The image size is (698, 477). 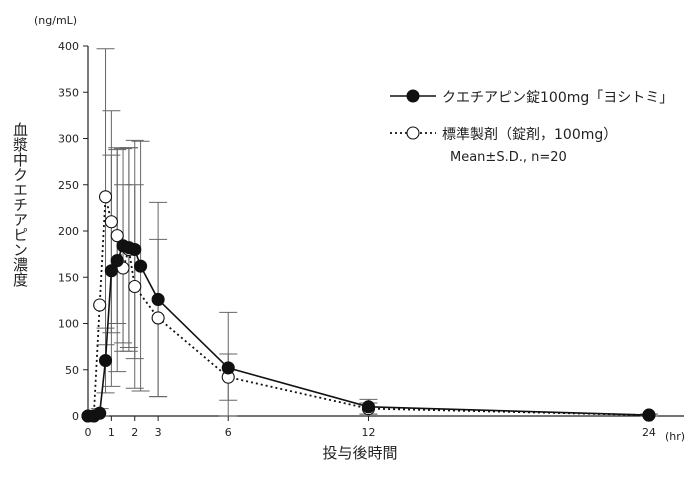 I want to click on x-tick-label: 1, so click(x=111, y=432).